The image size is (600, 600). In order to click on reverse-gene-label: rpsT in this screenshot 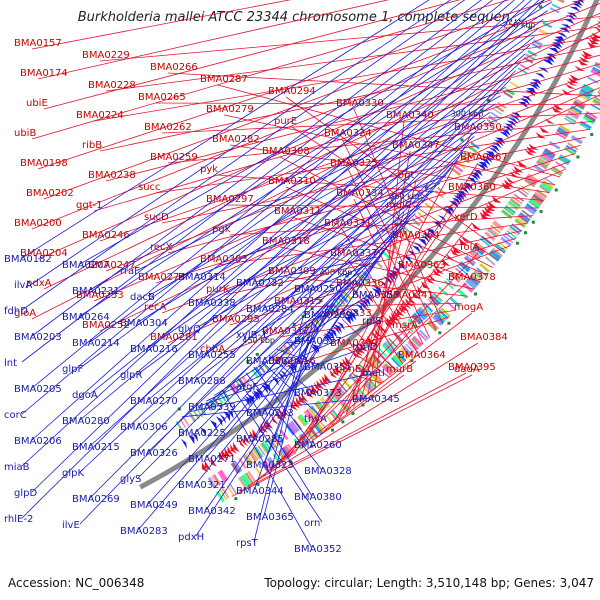, I will do `click(247, 543)`.